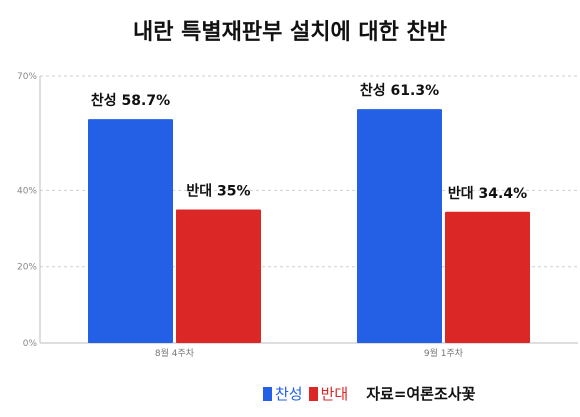 This screenshot has width=580, height=417. What do you see at coordinates (130, 231) in the screenshot?
I see `bar-찬성-0` at bounding box center [130, 231].